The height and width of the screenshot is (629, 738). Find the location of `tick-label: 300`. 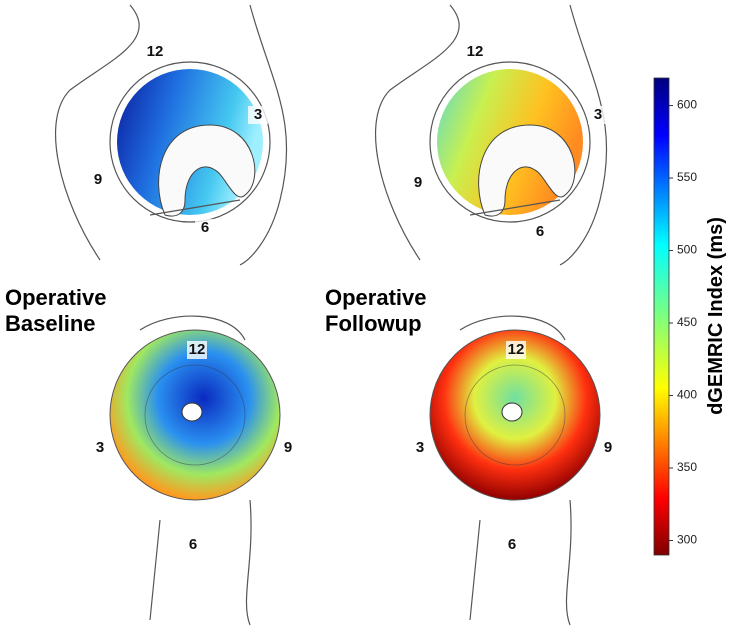

tick-label: 300 is located at coordinates (687, 540).